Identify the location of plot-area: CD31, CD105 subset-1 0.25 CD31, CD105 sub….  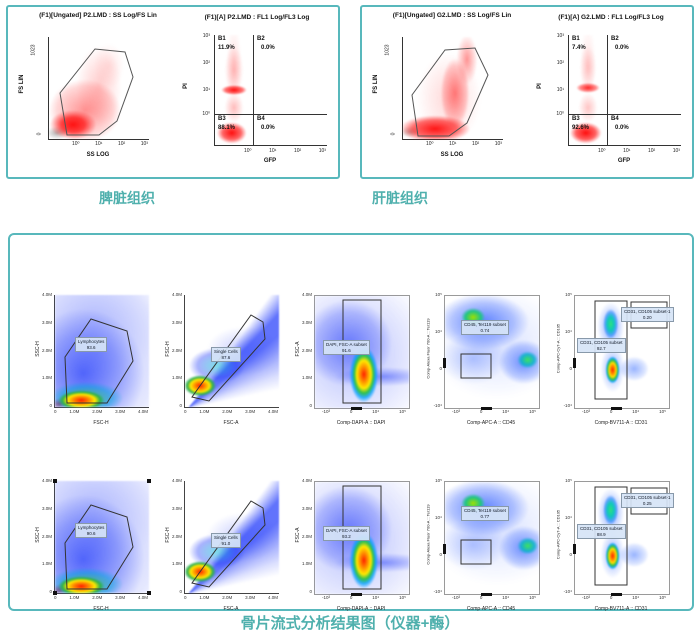
(623, 538).